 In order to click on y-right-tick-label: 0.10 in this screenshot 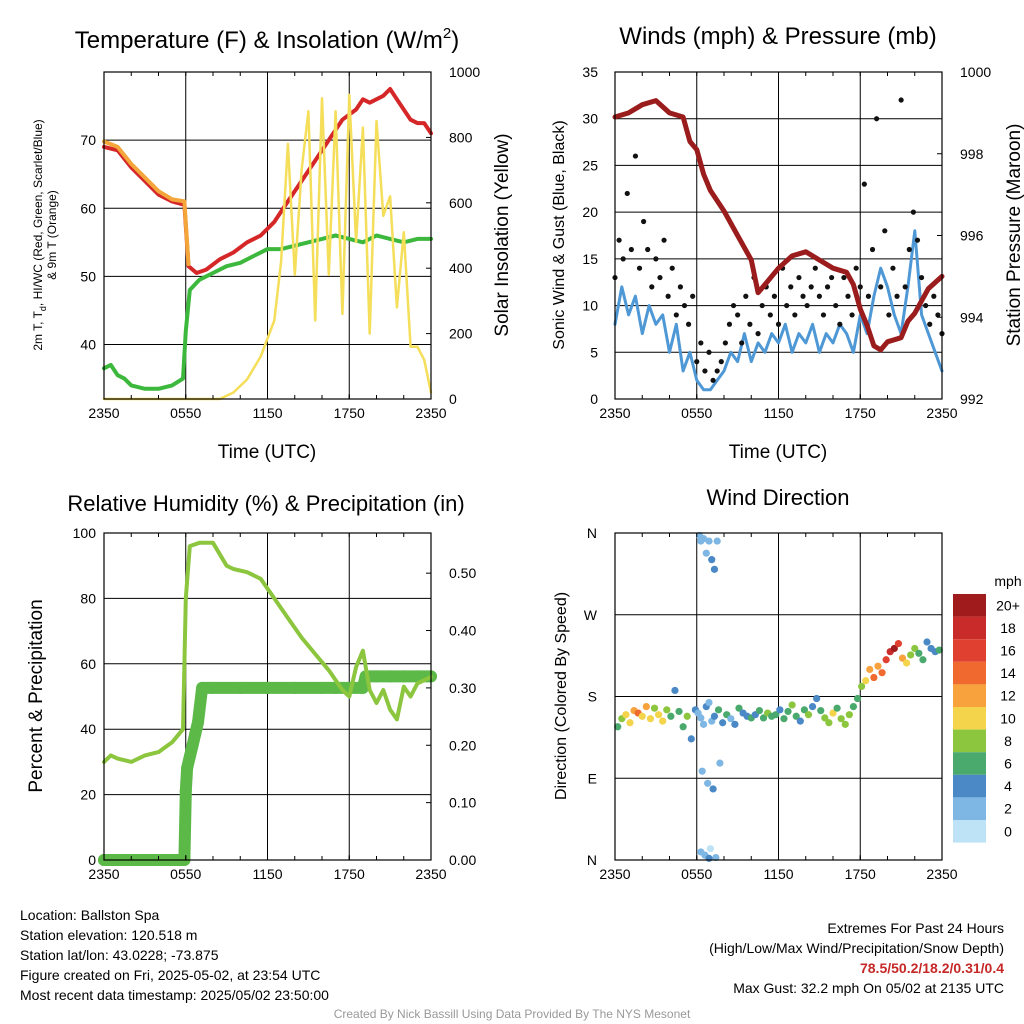, I will do `click(462, 803)`.